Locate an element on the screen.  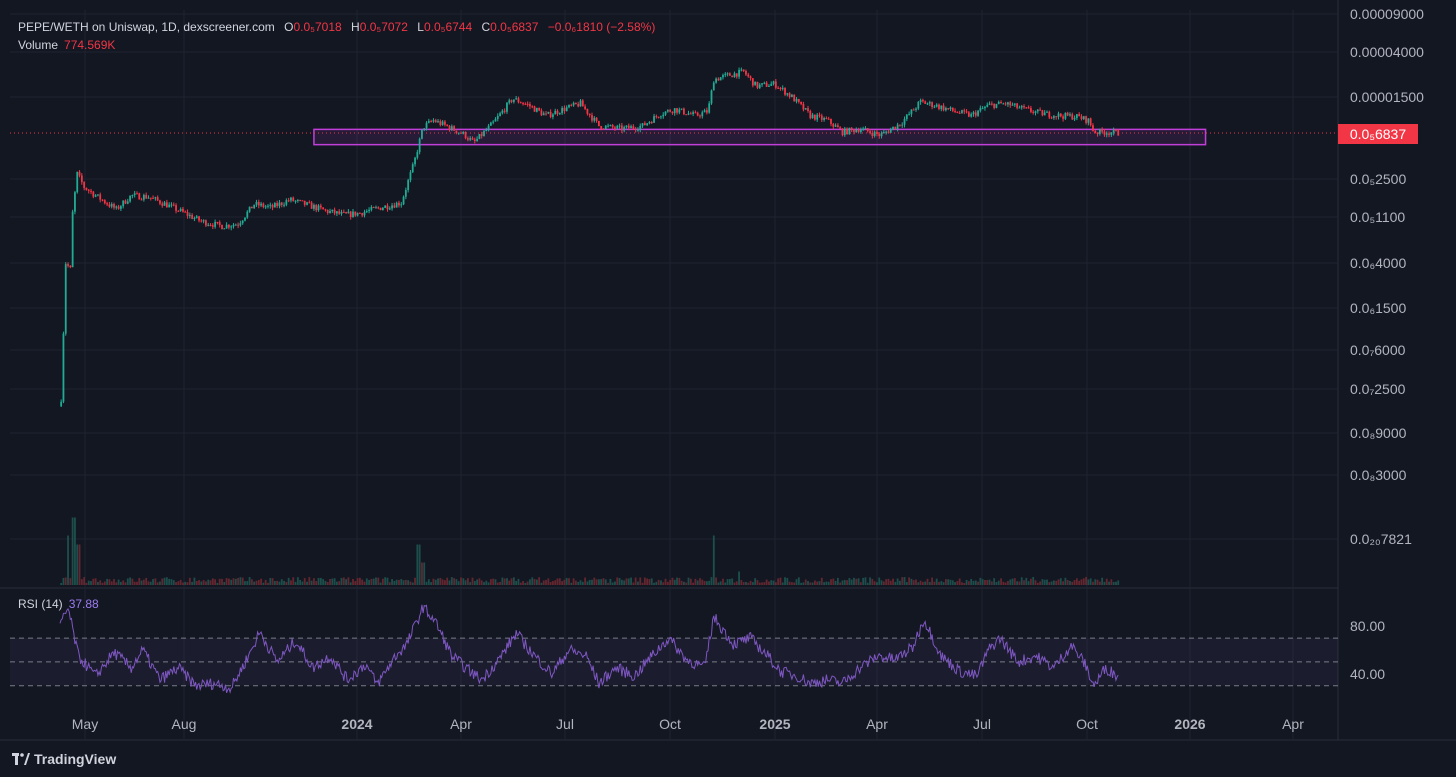
low-label: L is located at coordinates (420, 27).